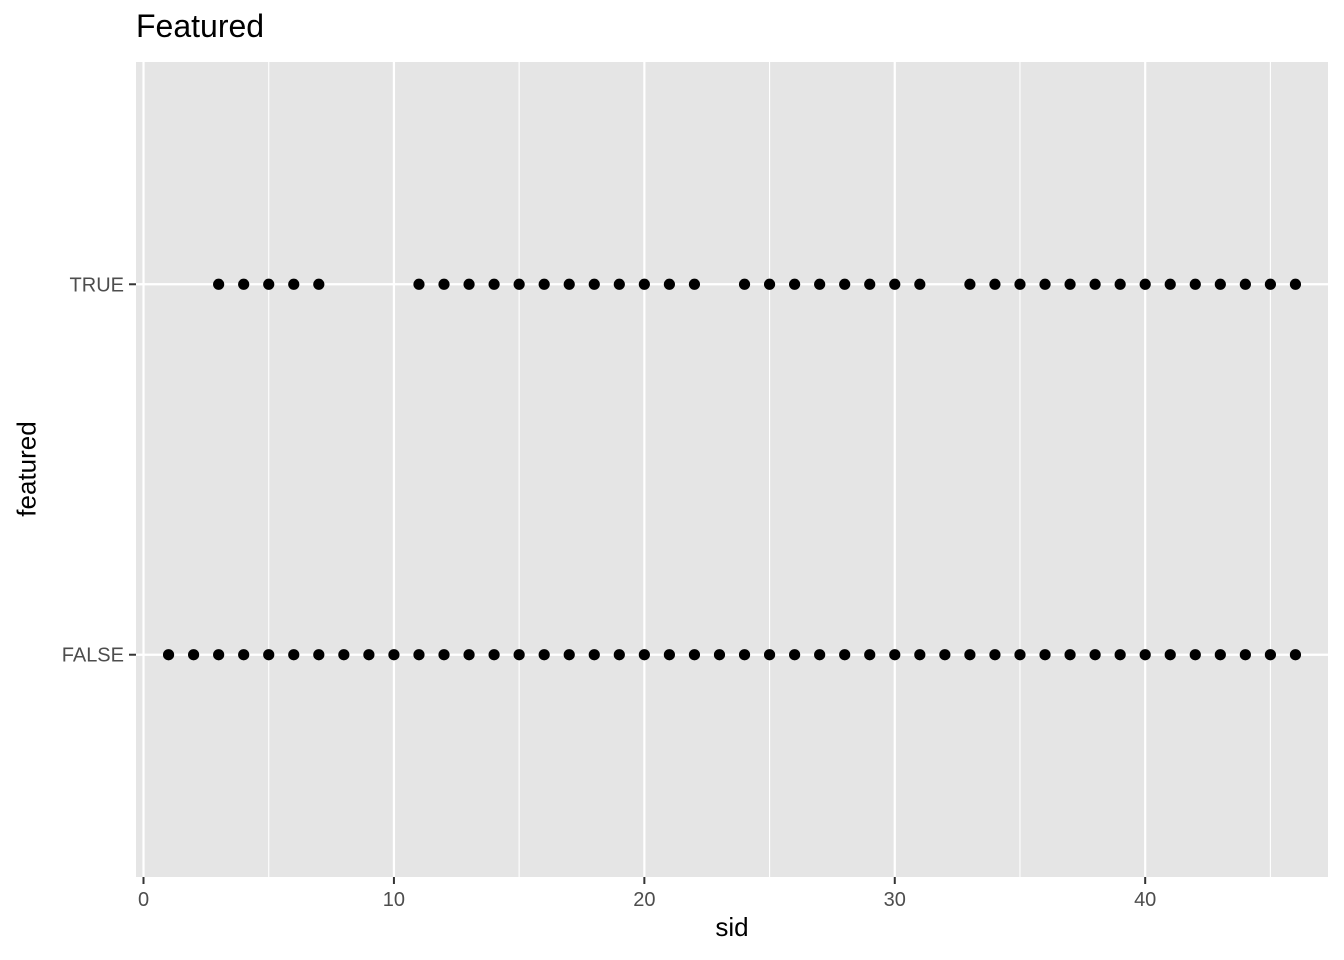  What do you see at coordinates (732, 927) in the screenshot?
I see `x-axis-label: sid` at bounding box center [732, 927].